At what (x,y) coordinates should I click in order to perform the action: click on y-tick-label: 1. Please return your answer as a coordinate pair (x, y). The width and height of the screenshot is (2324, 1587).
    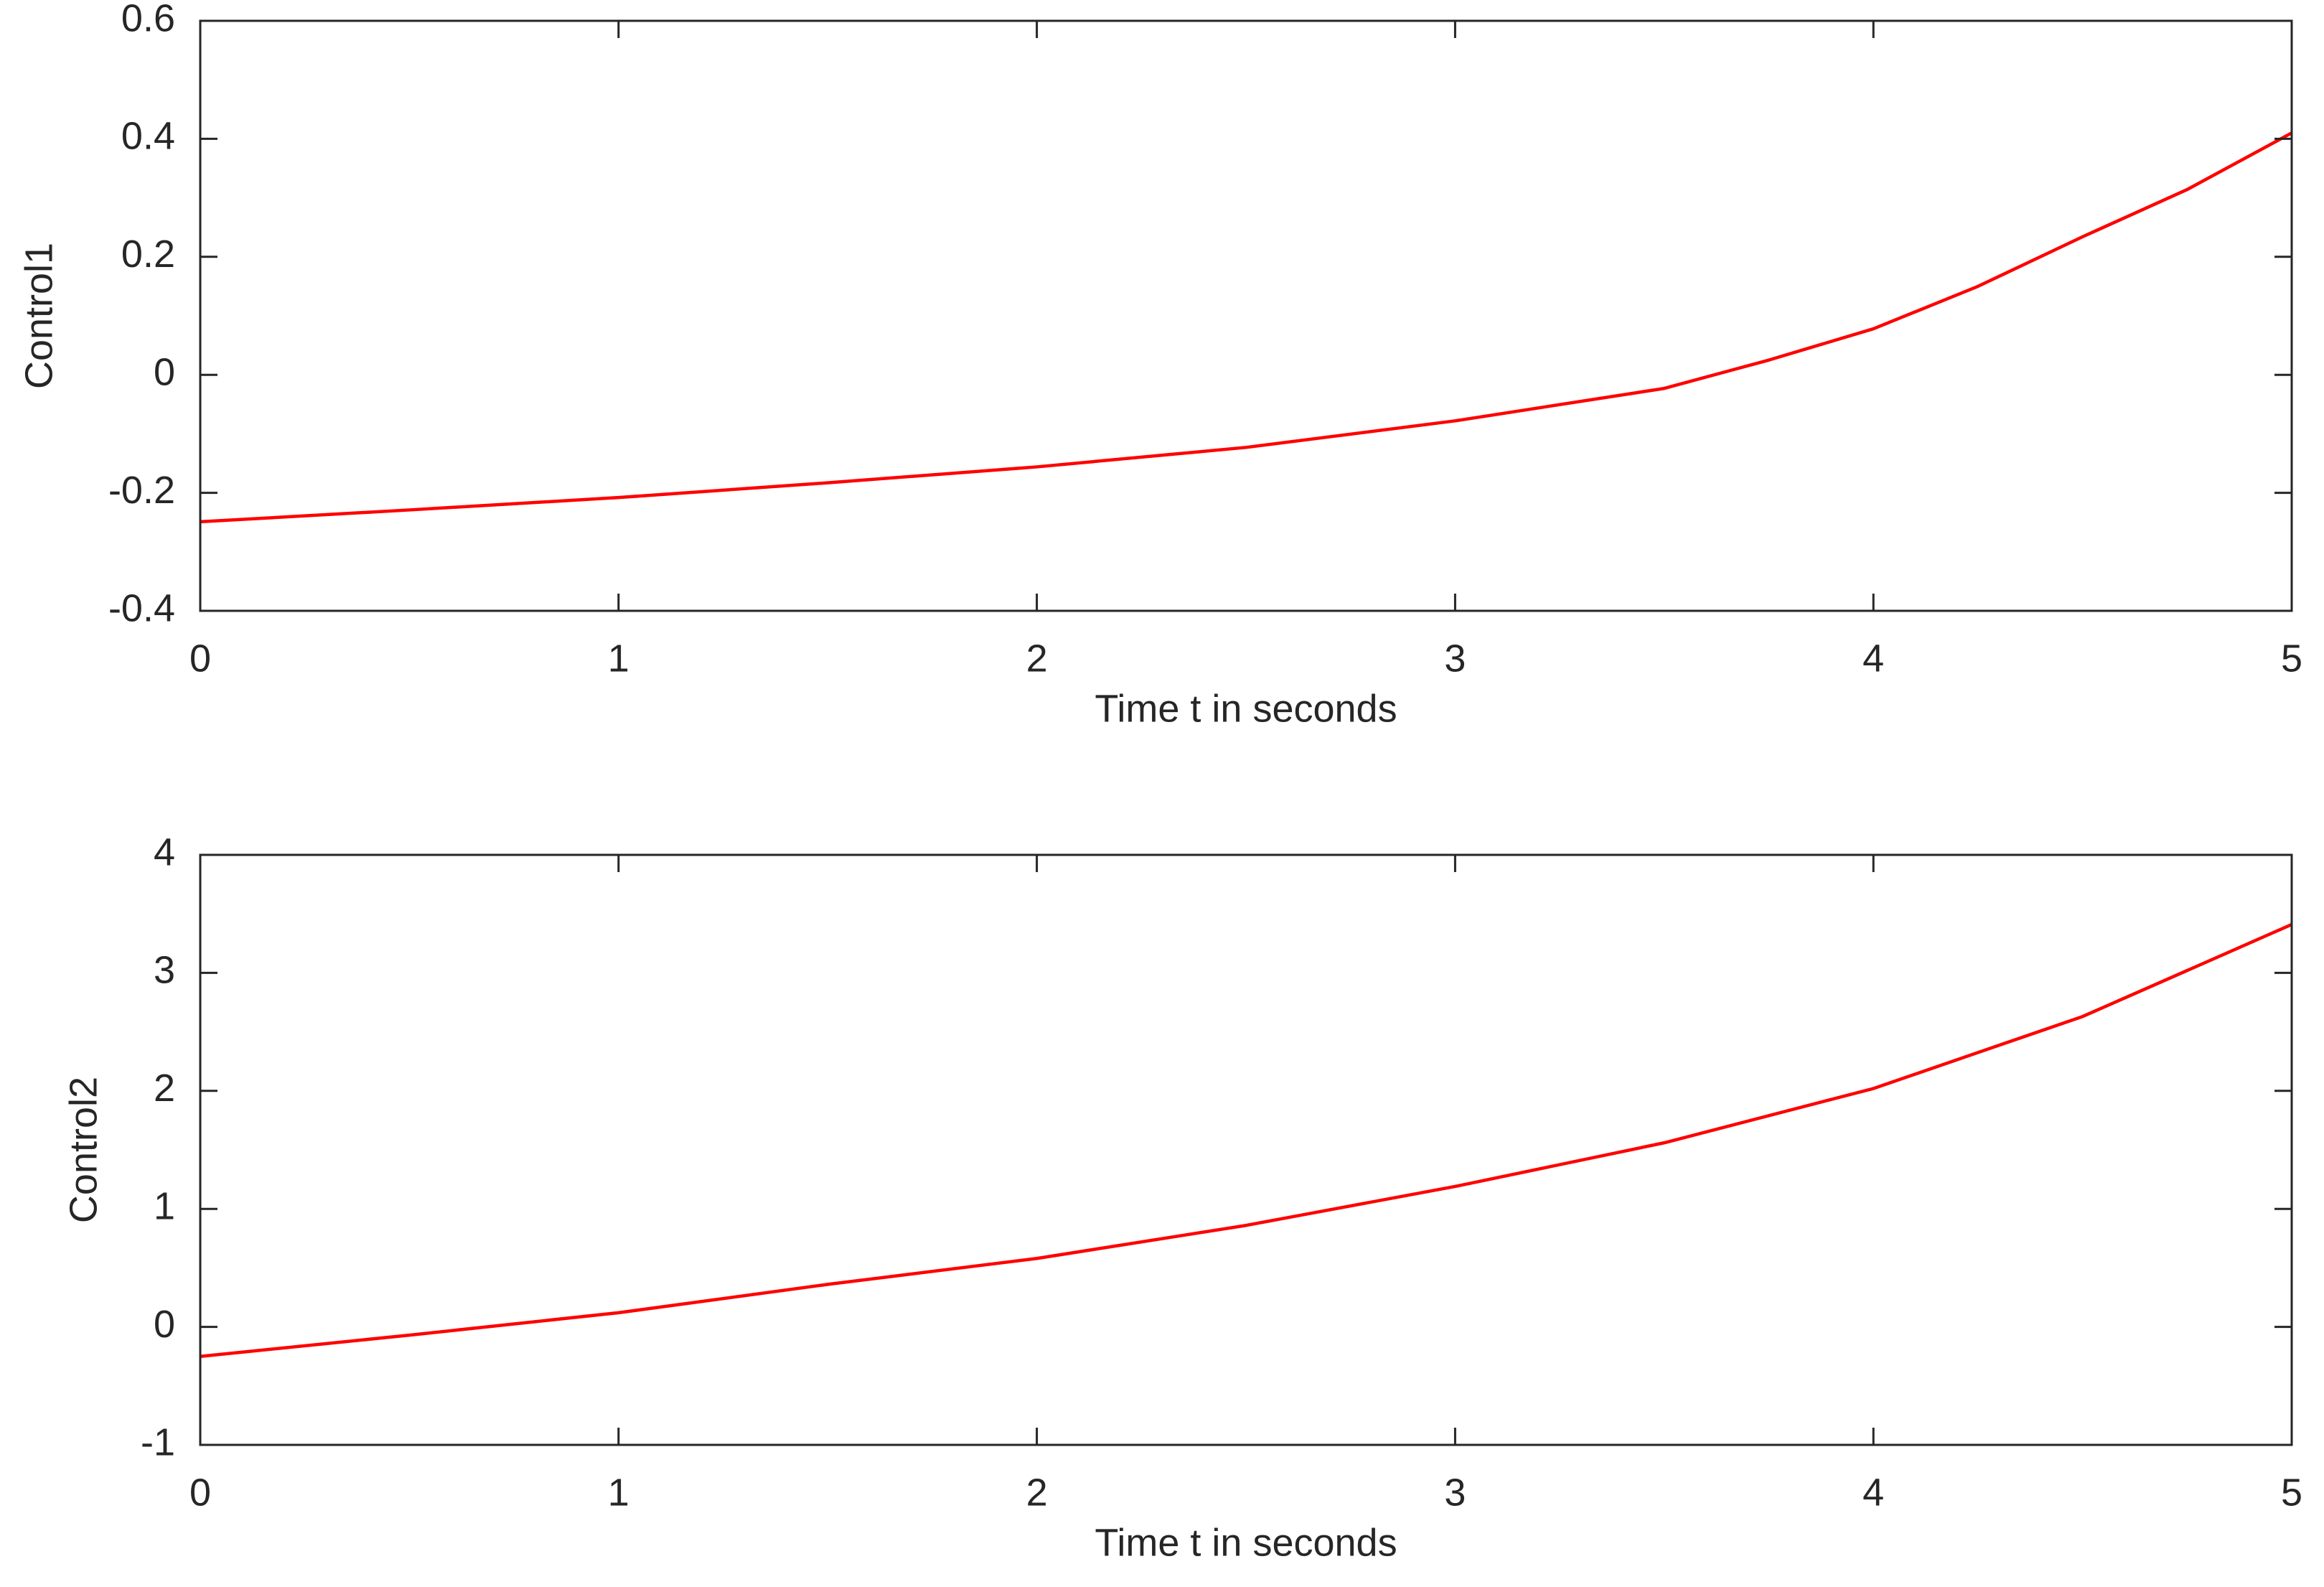
    Looking at the image, I should click on (164, 1205).